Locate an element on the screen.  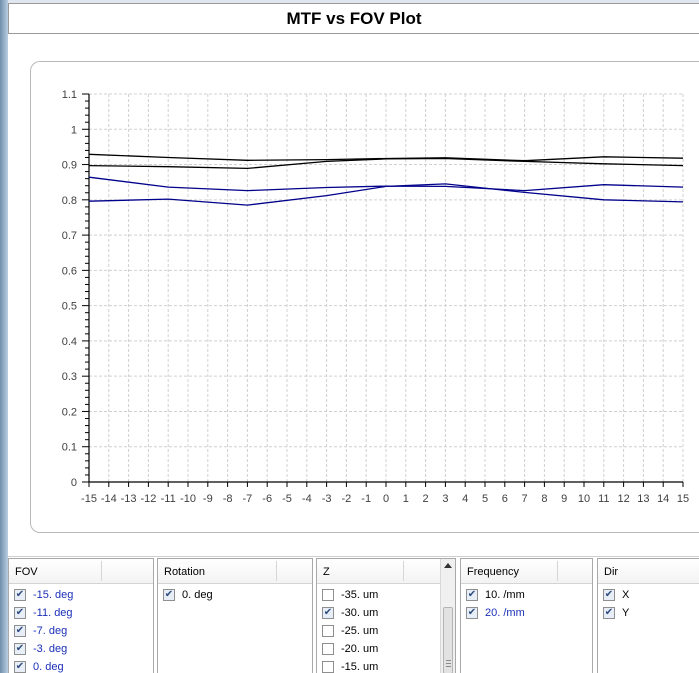
list-item: ✔ X is located at coordinates (648, 595).